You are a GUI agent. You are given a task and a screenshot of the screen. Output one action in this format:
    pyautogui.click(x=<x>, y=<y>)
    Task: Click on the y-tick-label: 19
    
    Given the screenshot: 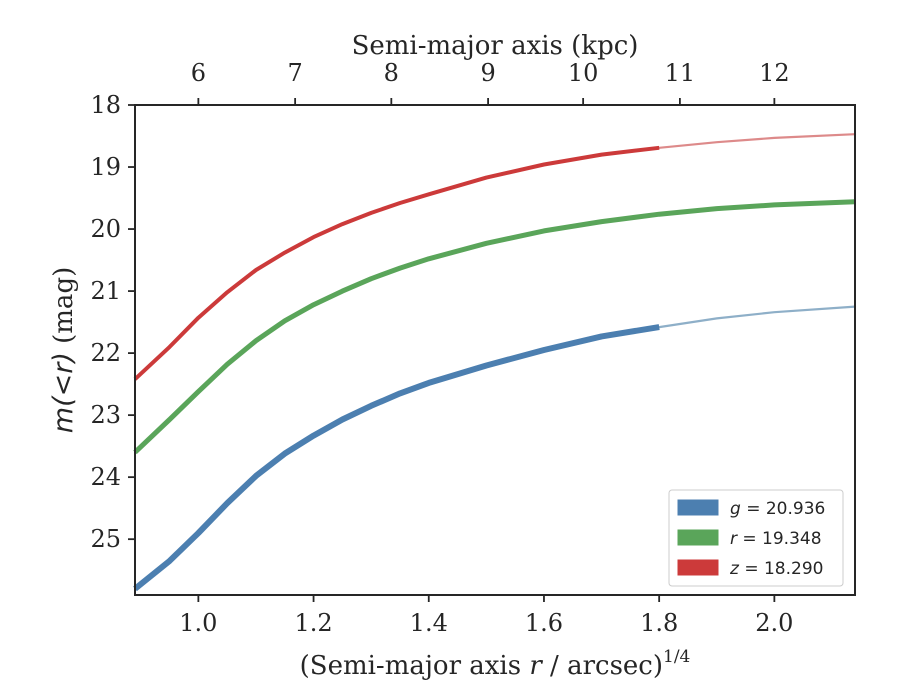 What is the action you would take?
    pyautogui.click(x=105, y=167)
    